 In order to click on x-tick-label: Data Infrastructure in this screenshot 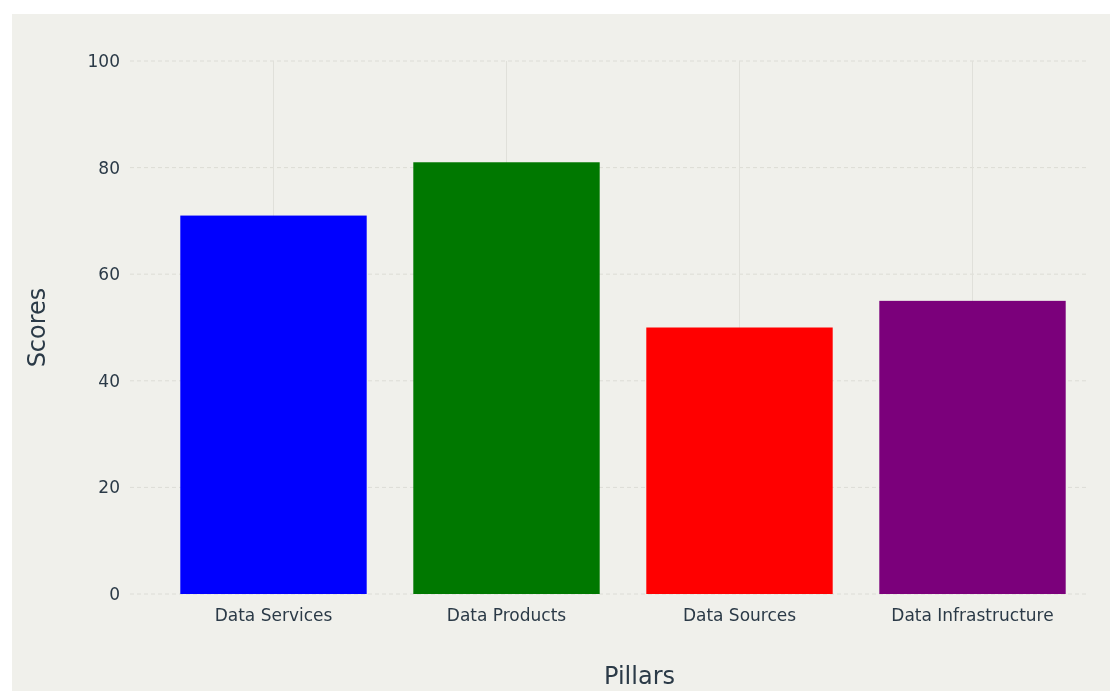, I will do `click(972, 615)`.